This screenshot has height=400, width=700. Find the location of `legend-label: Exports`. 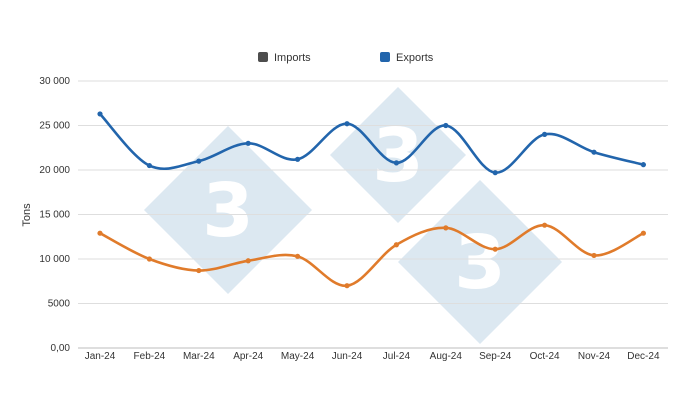

legend-label: Exports is located at coordinates (415, 58).